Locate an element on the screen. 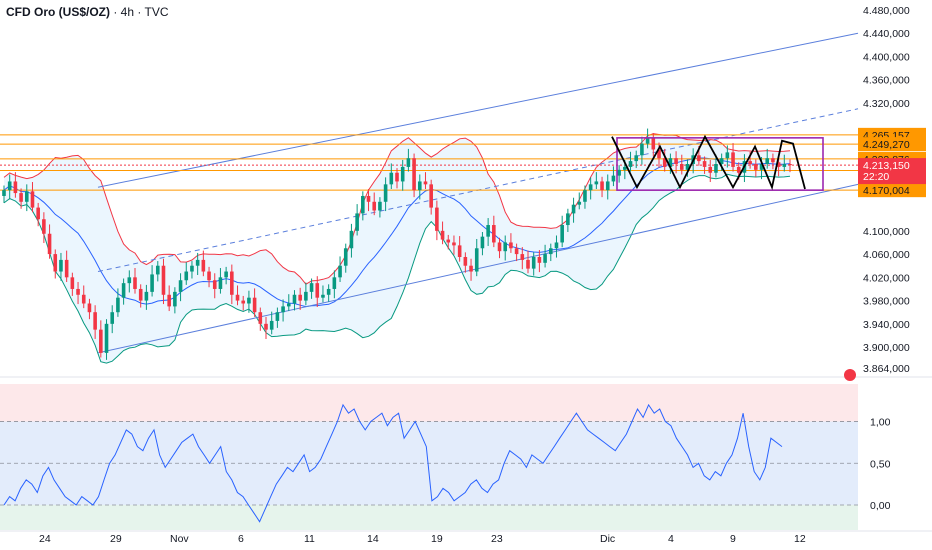 The width and height of the screenshot is (932, 550). time-axis-label: 24 is located at coordinates (45, 539).